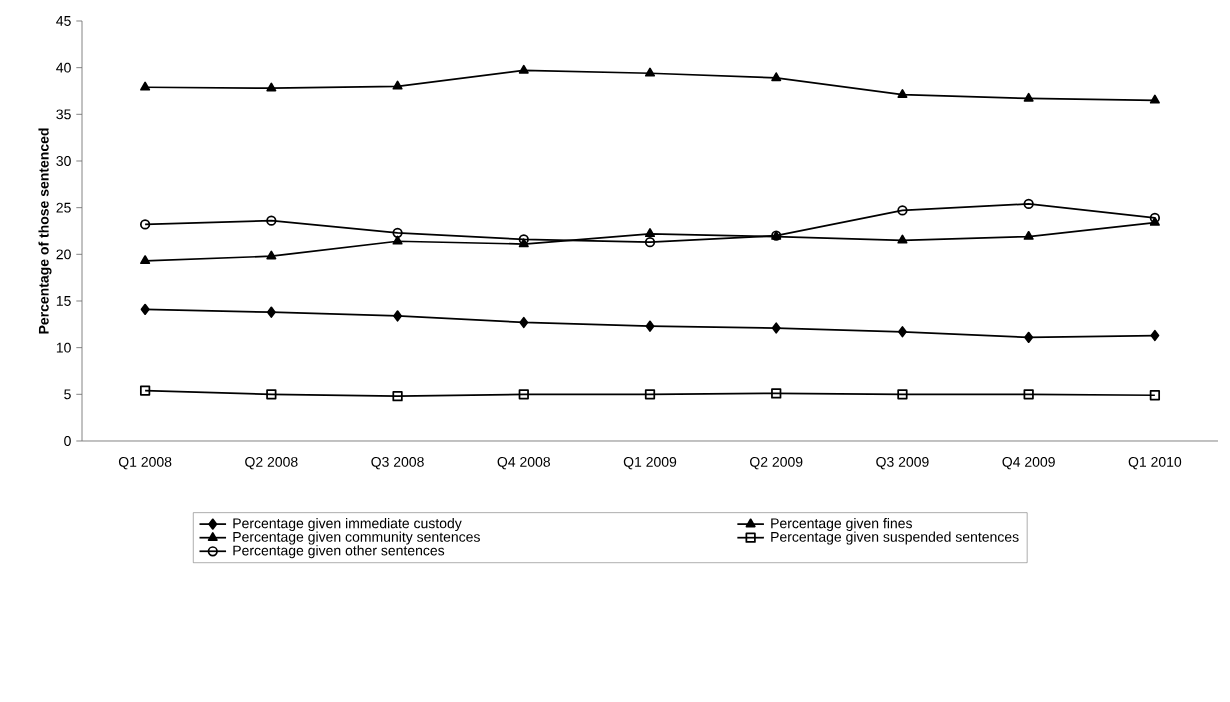  What do you see at coordinates (145, 463) in the screenshot?
I see `x-tick-label: Q1 2008` at bounding box center [145, 463].